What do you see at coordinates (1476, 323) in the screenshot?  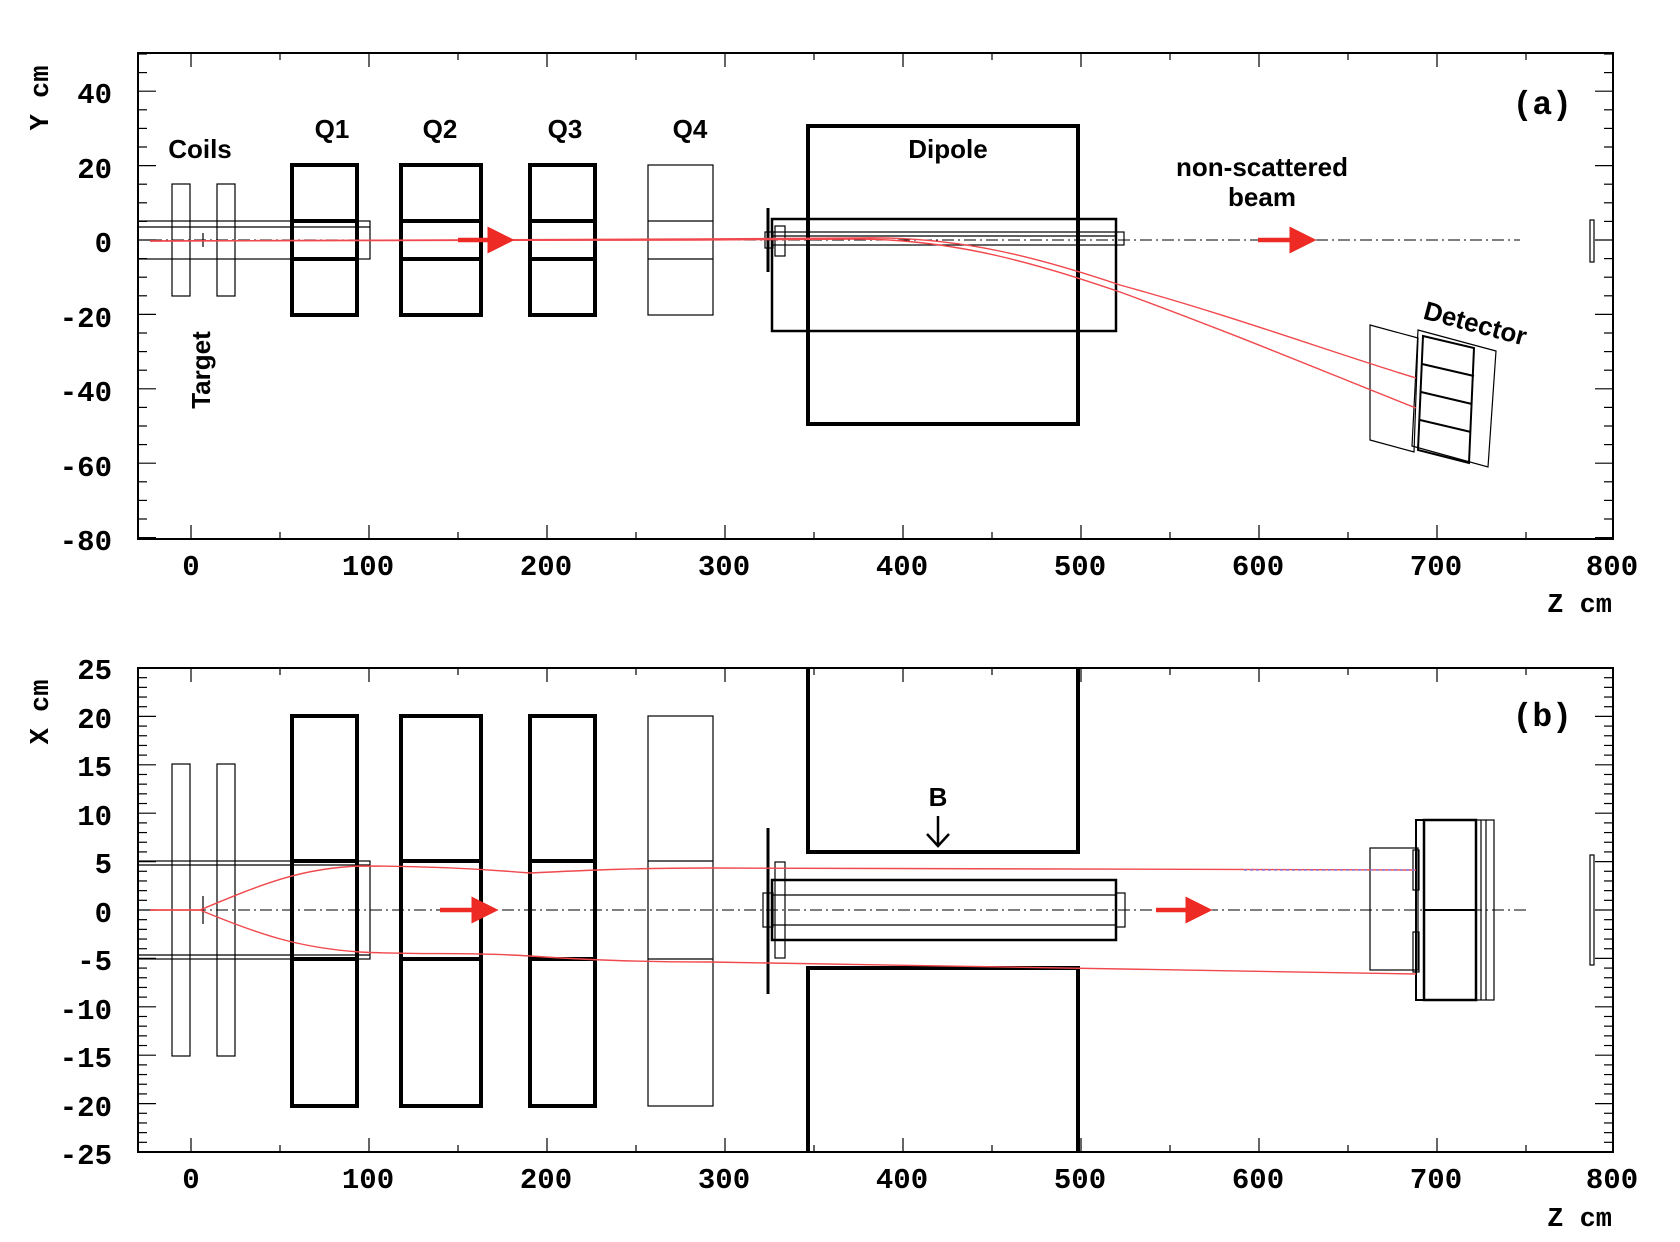 I see `detector-label: Detector` at bounding box center [1476, 323].